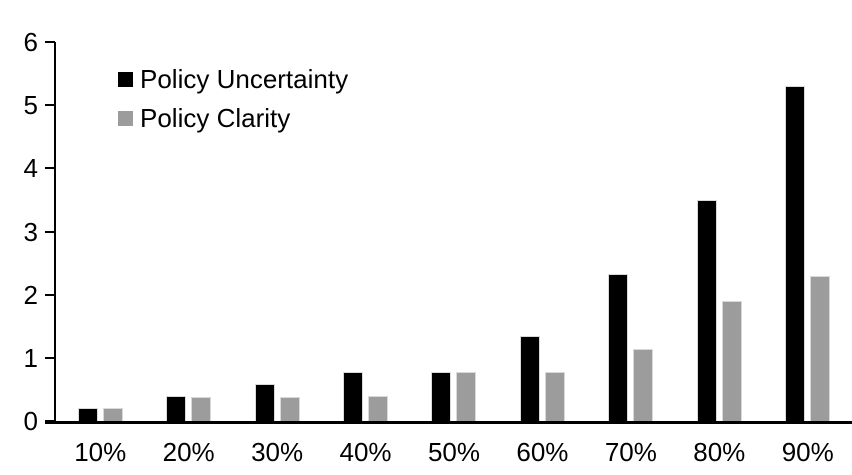 This screenshot has width=852, height=475. What do you see at coordinates (215, 118) in the screenshot?
I see `legend-label-policy-clarity: Policy Clarity` at bounding box center [215, 118].